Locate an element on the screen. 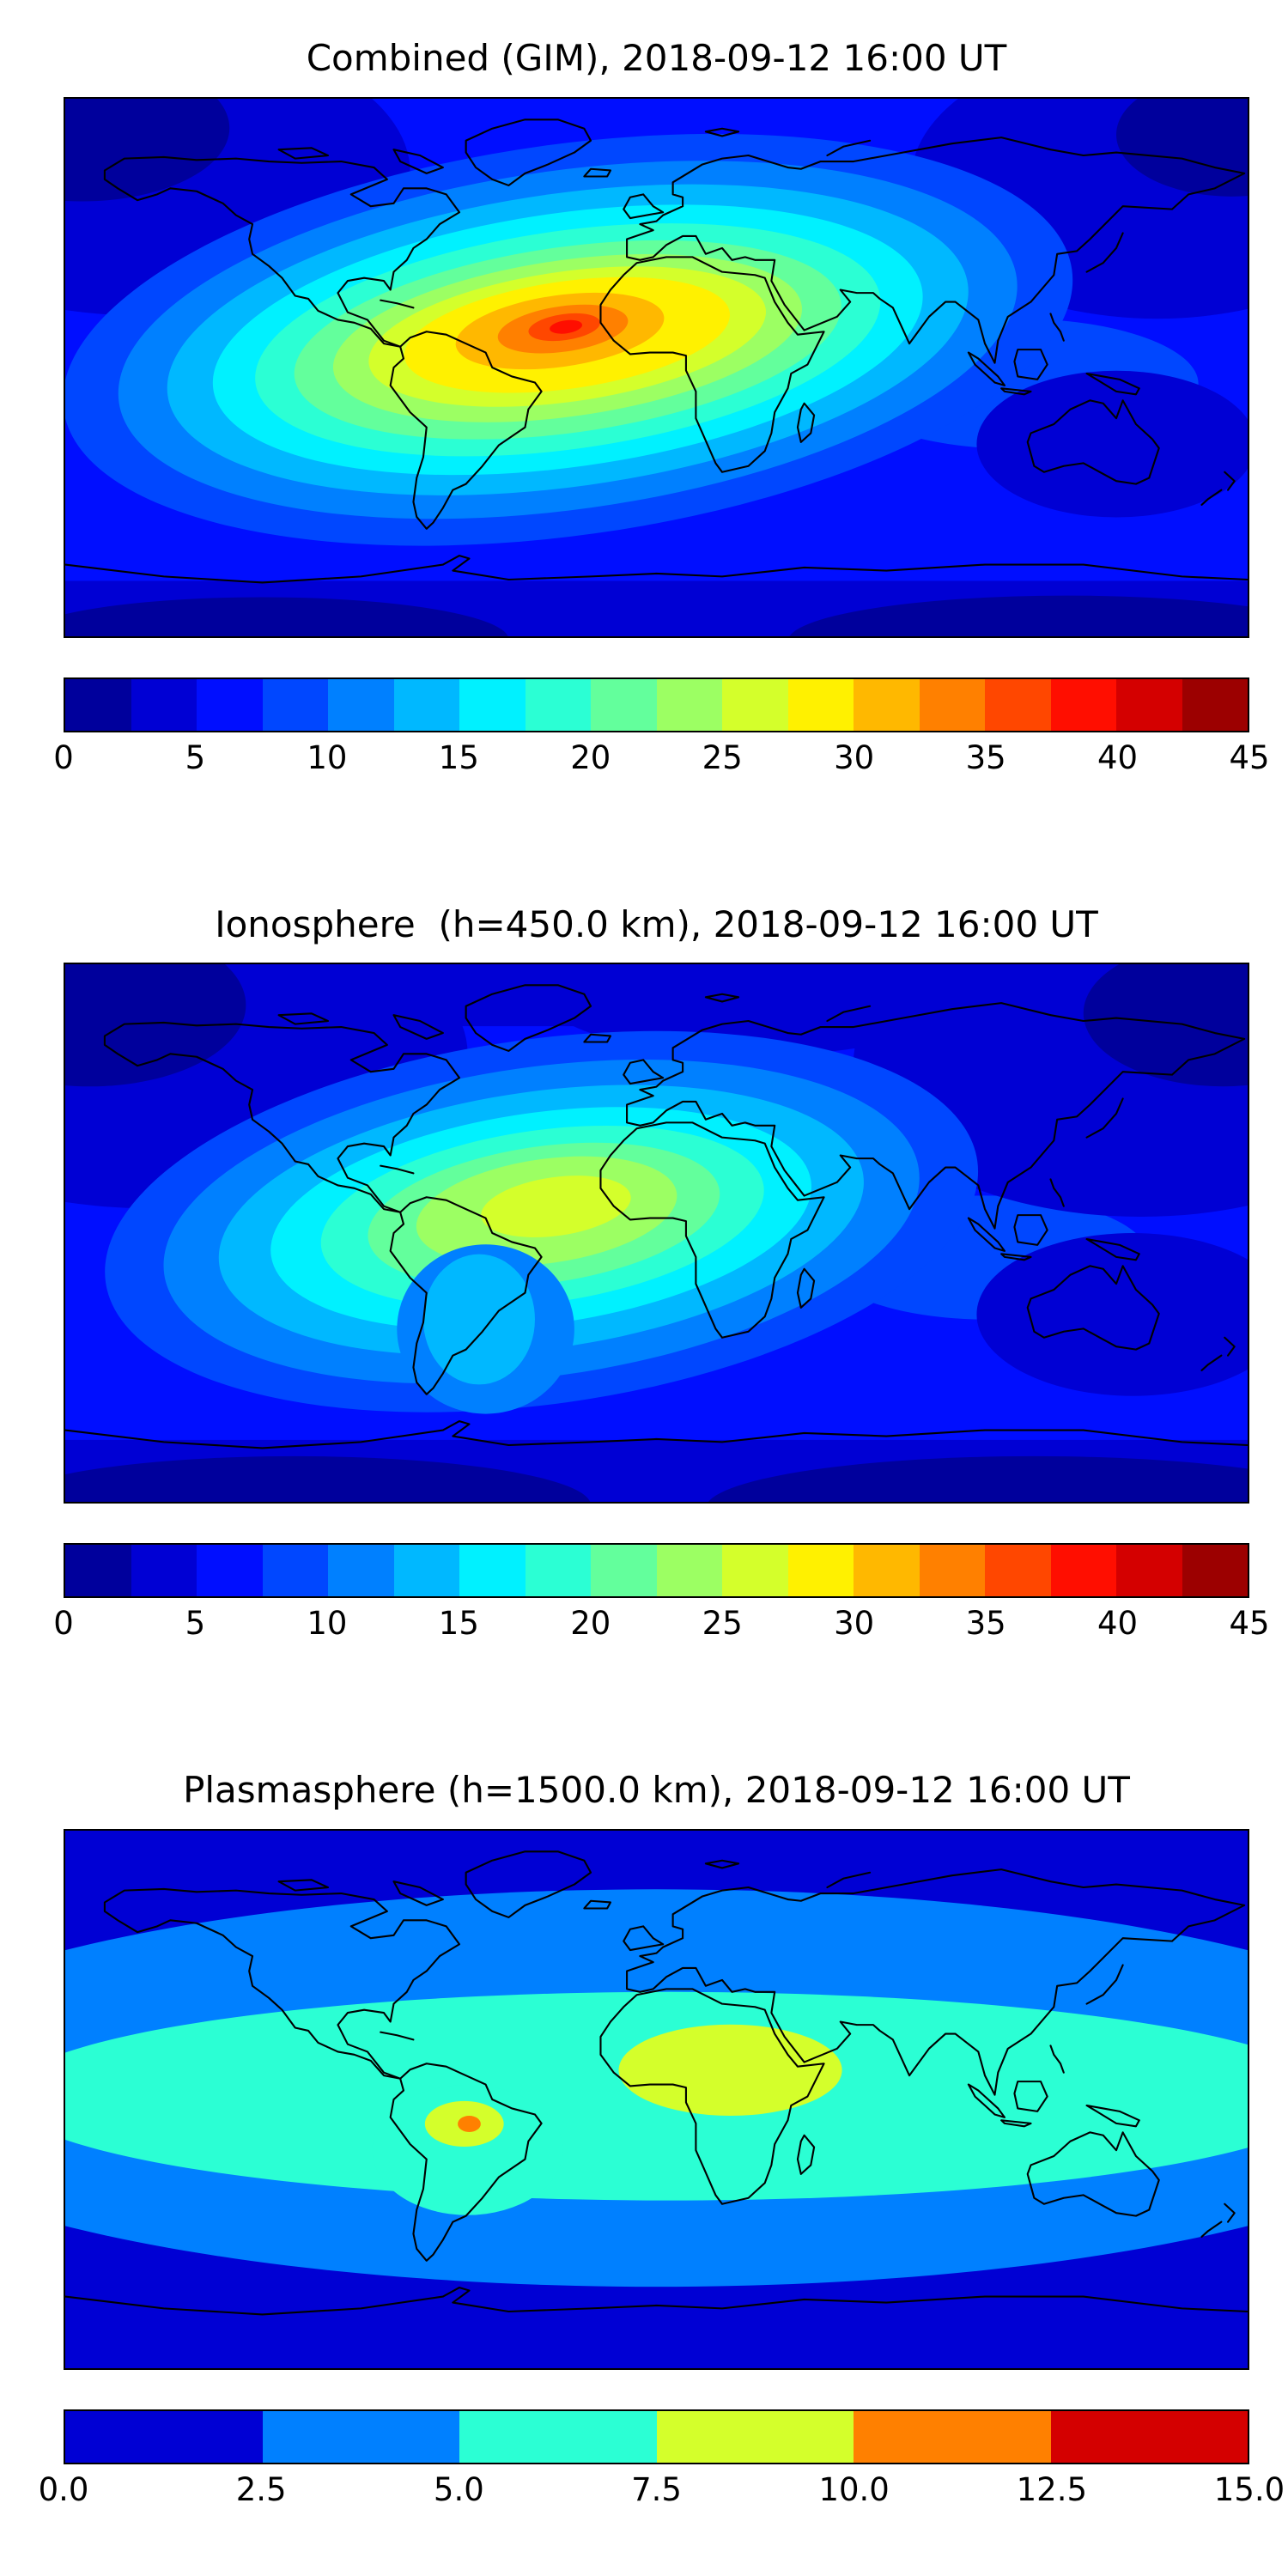  colorbar-tick-label: 0.0 is located at coordinates (64, 2489).